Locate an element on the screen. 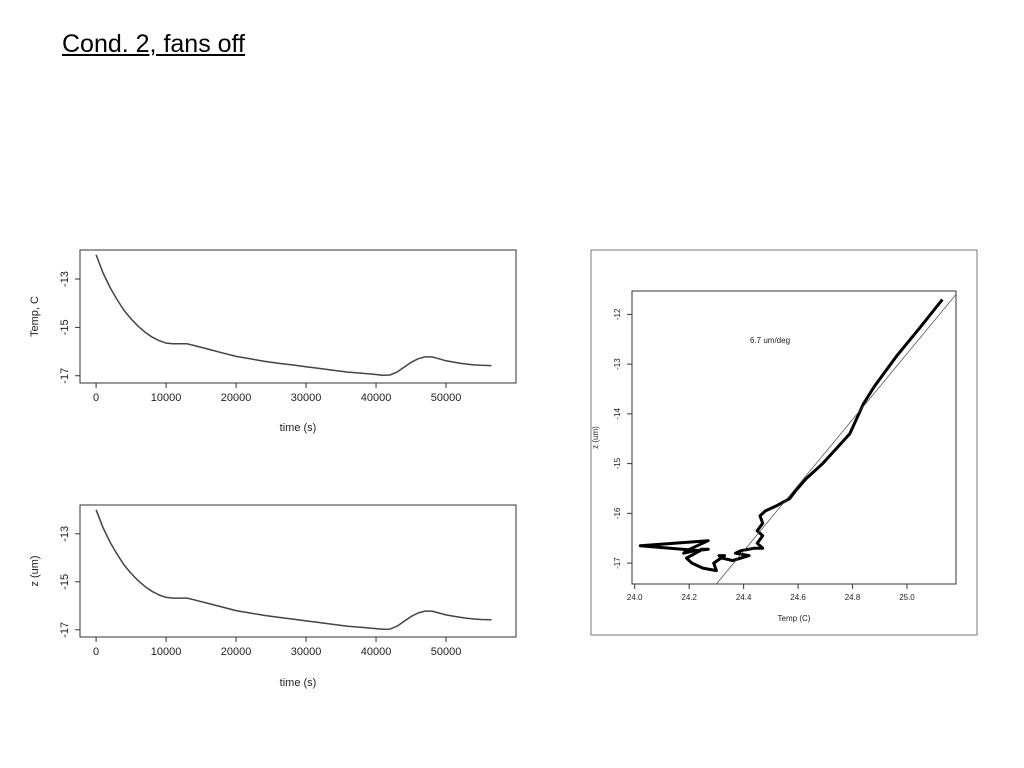 Image resolution: width=1024 pixels, height=768 pixels. slope-annotation: 6.7 um/deg is located at coordinates (770, 340).